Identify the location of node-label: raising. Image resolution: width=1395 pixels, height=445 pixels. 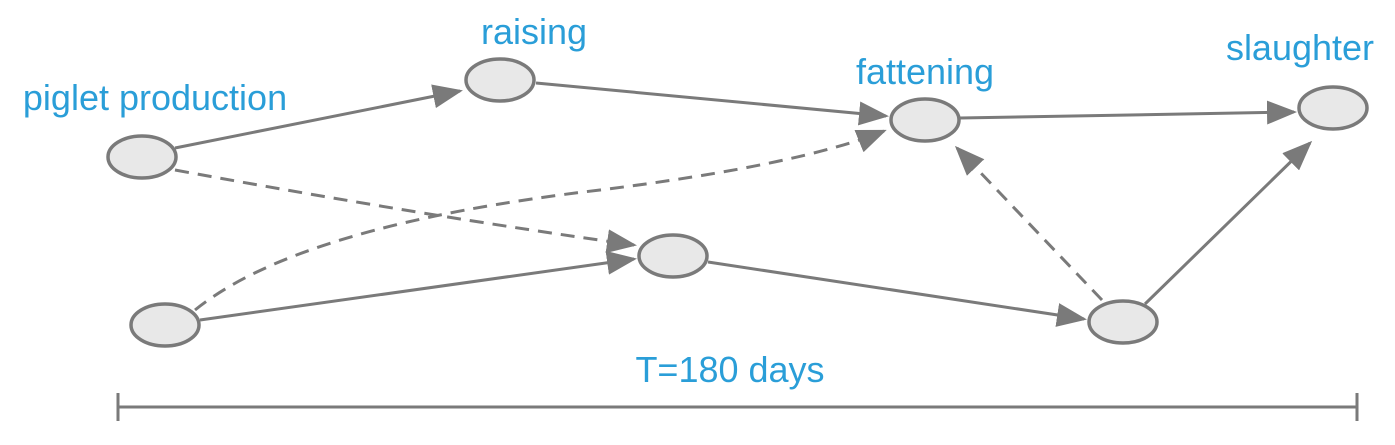
(534, 31).